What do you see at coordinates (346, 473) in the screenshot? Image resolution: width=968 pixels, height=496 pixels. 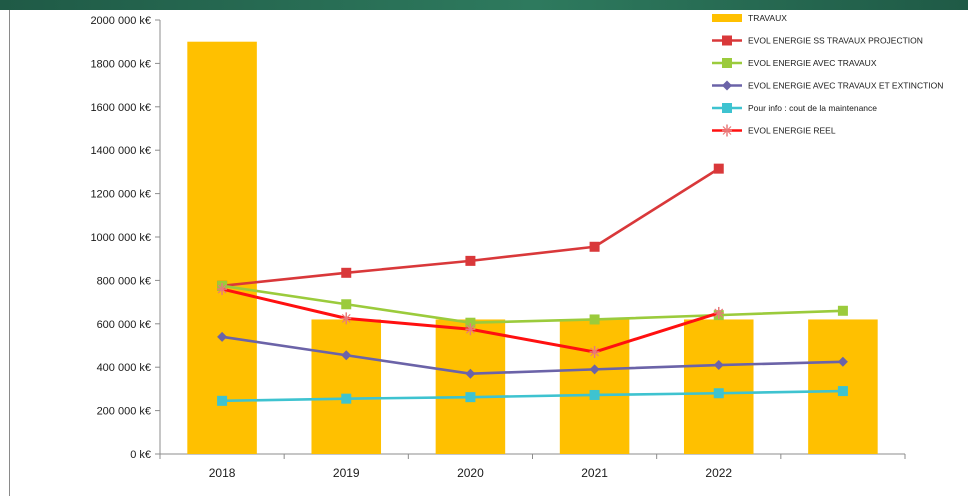 I see `x-tick-label: 2019` at bounding box center [346, 473].